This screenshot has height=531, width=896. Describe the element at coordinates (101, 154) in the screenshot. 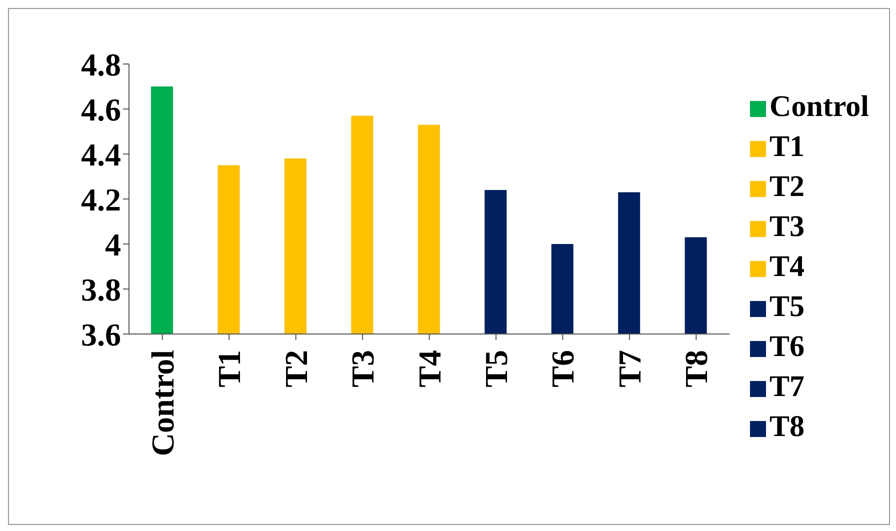

I see `y-tick-label: 4.4` at that location.